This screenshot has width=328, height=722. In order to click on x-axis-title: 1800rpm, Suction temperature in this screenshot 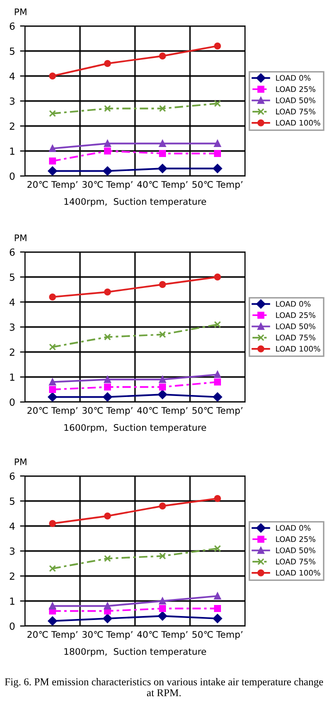, I will do `click(135, 652)`.